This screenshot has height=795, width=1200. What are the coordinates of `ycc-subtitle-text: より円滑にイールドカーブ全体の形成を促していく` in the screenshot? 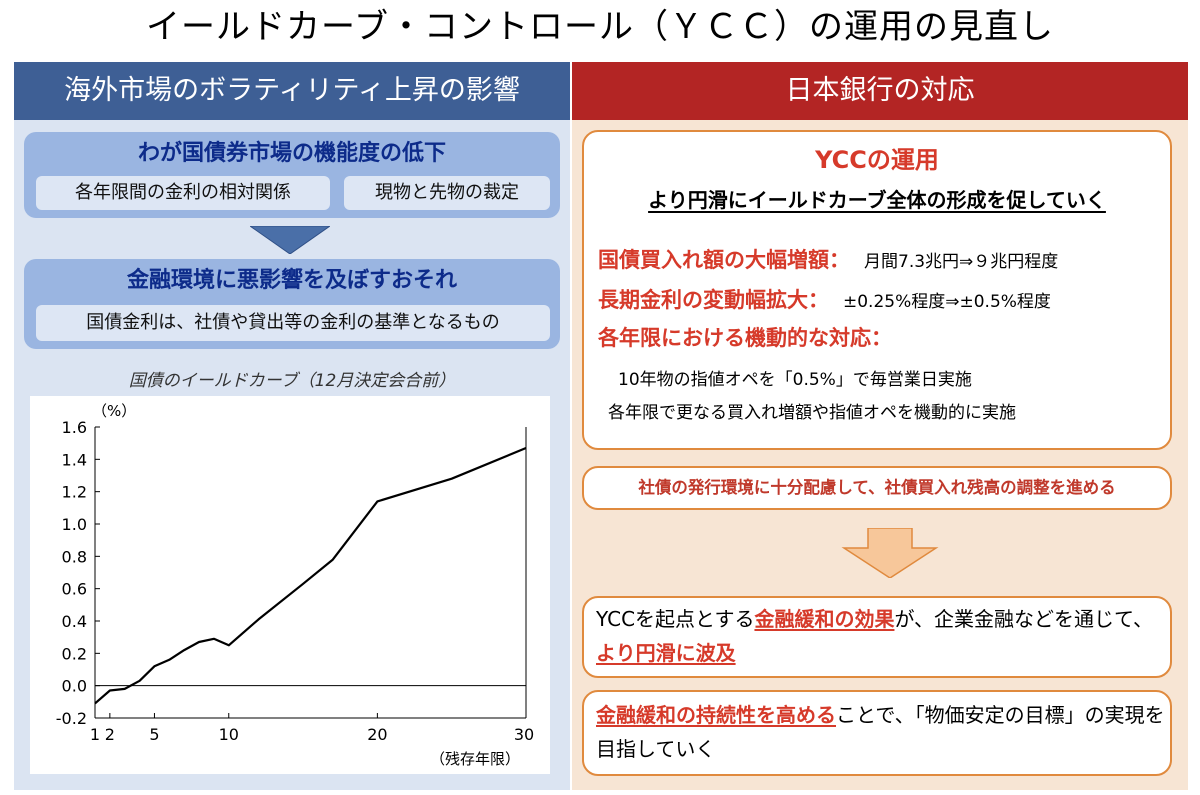 It's located at (877, 200).